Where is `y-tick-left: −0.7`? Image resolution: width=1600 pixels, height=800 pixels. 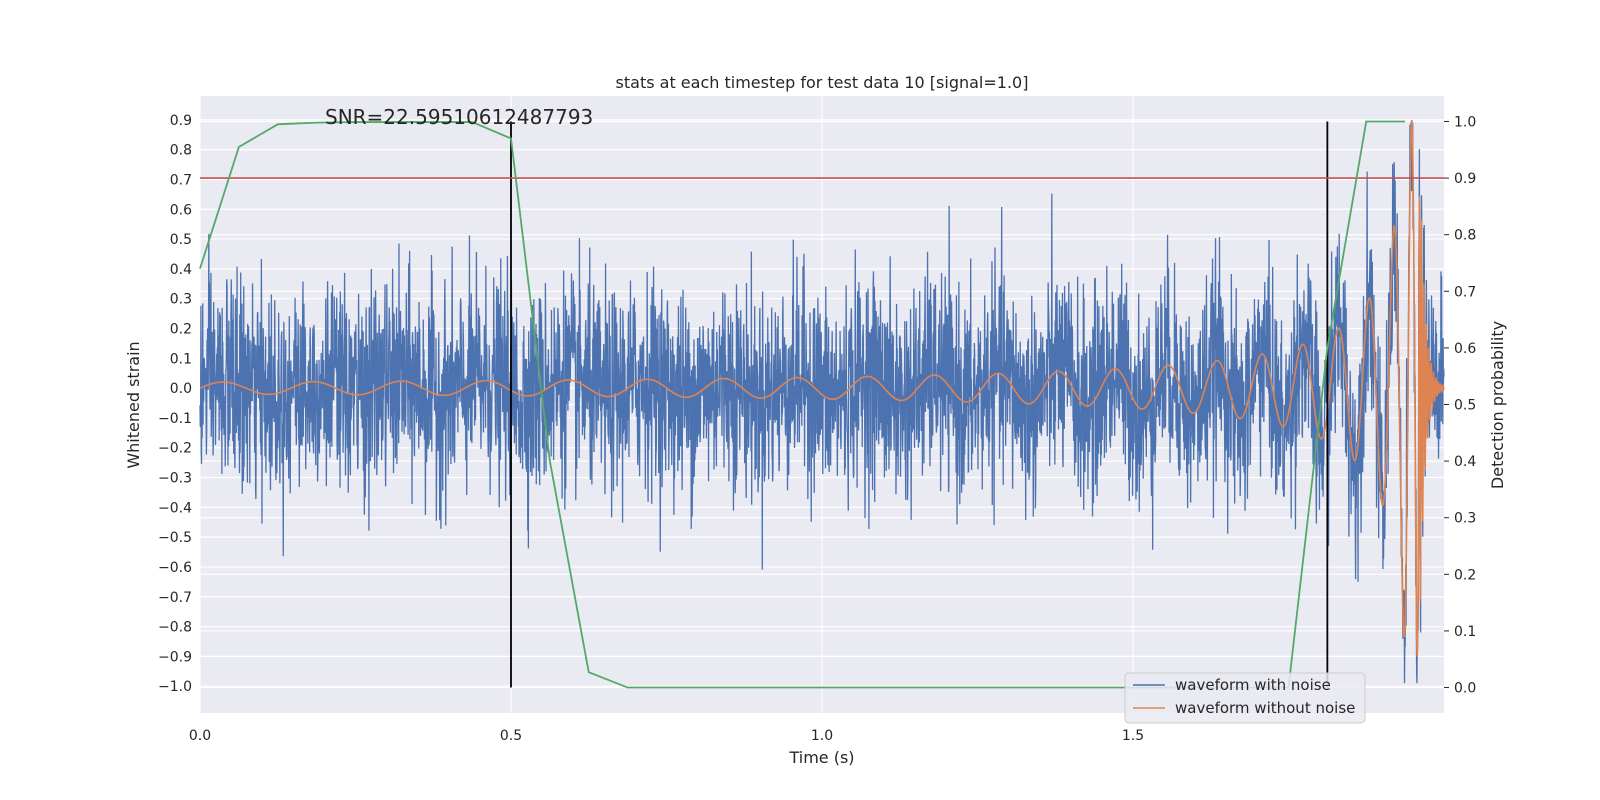
y-tick-left: −0.7 is located at coordinates (175, 598).